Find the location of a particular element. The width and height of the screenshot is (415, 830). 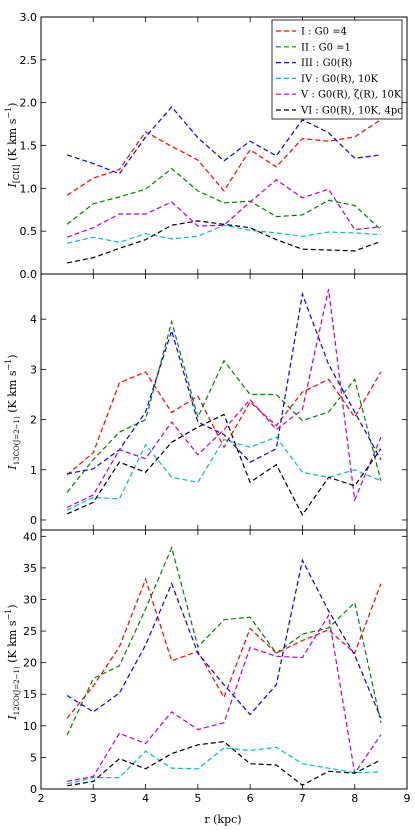

y-tick-label: 2.5 is located at coordinates (29, 60).